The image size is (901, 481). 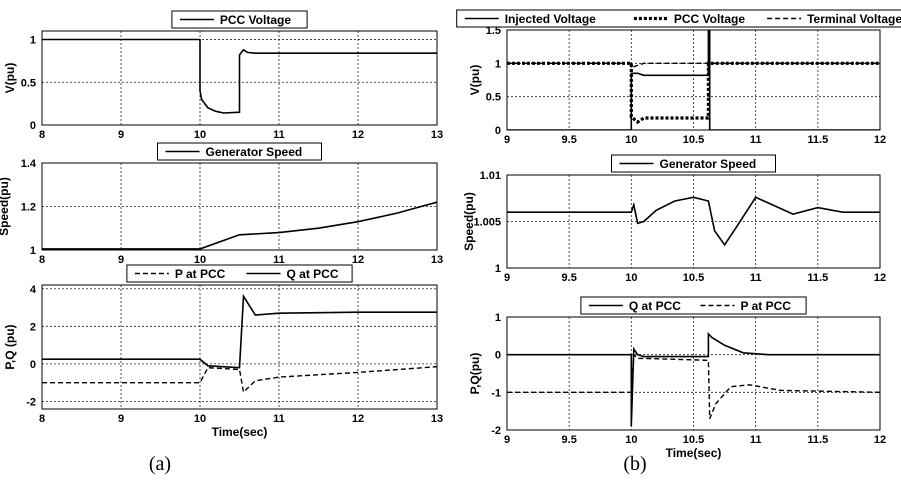 What do you see at coordinates (475, 374) in the screenshot?
I see `y-axis-label: P,Q(pu)` at bounding box center [475, 374].